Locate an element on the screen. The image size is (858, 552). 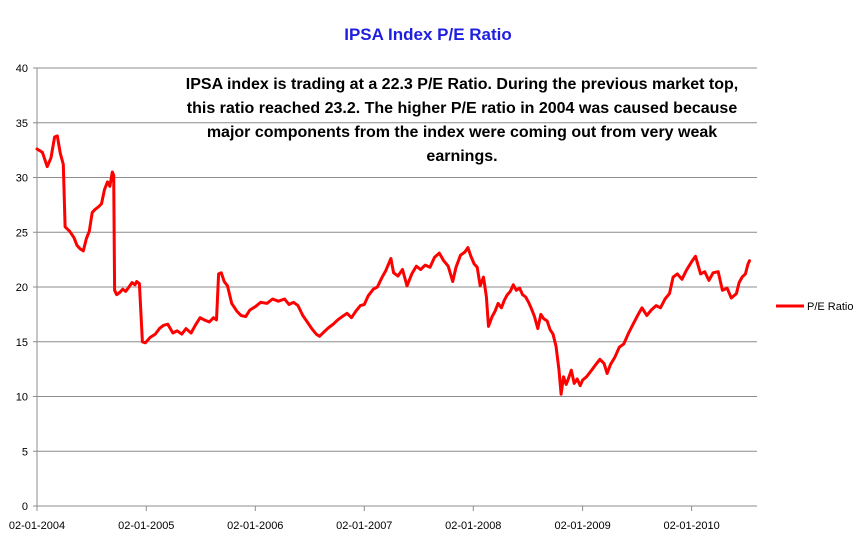
y-tick-label-40: 40 is located at coordinates (22, 69).